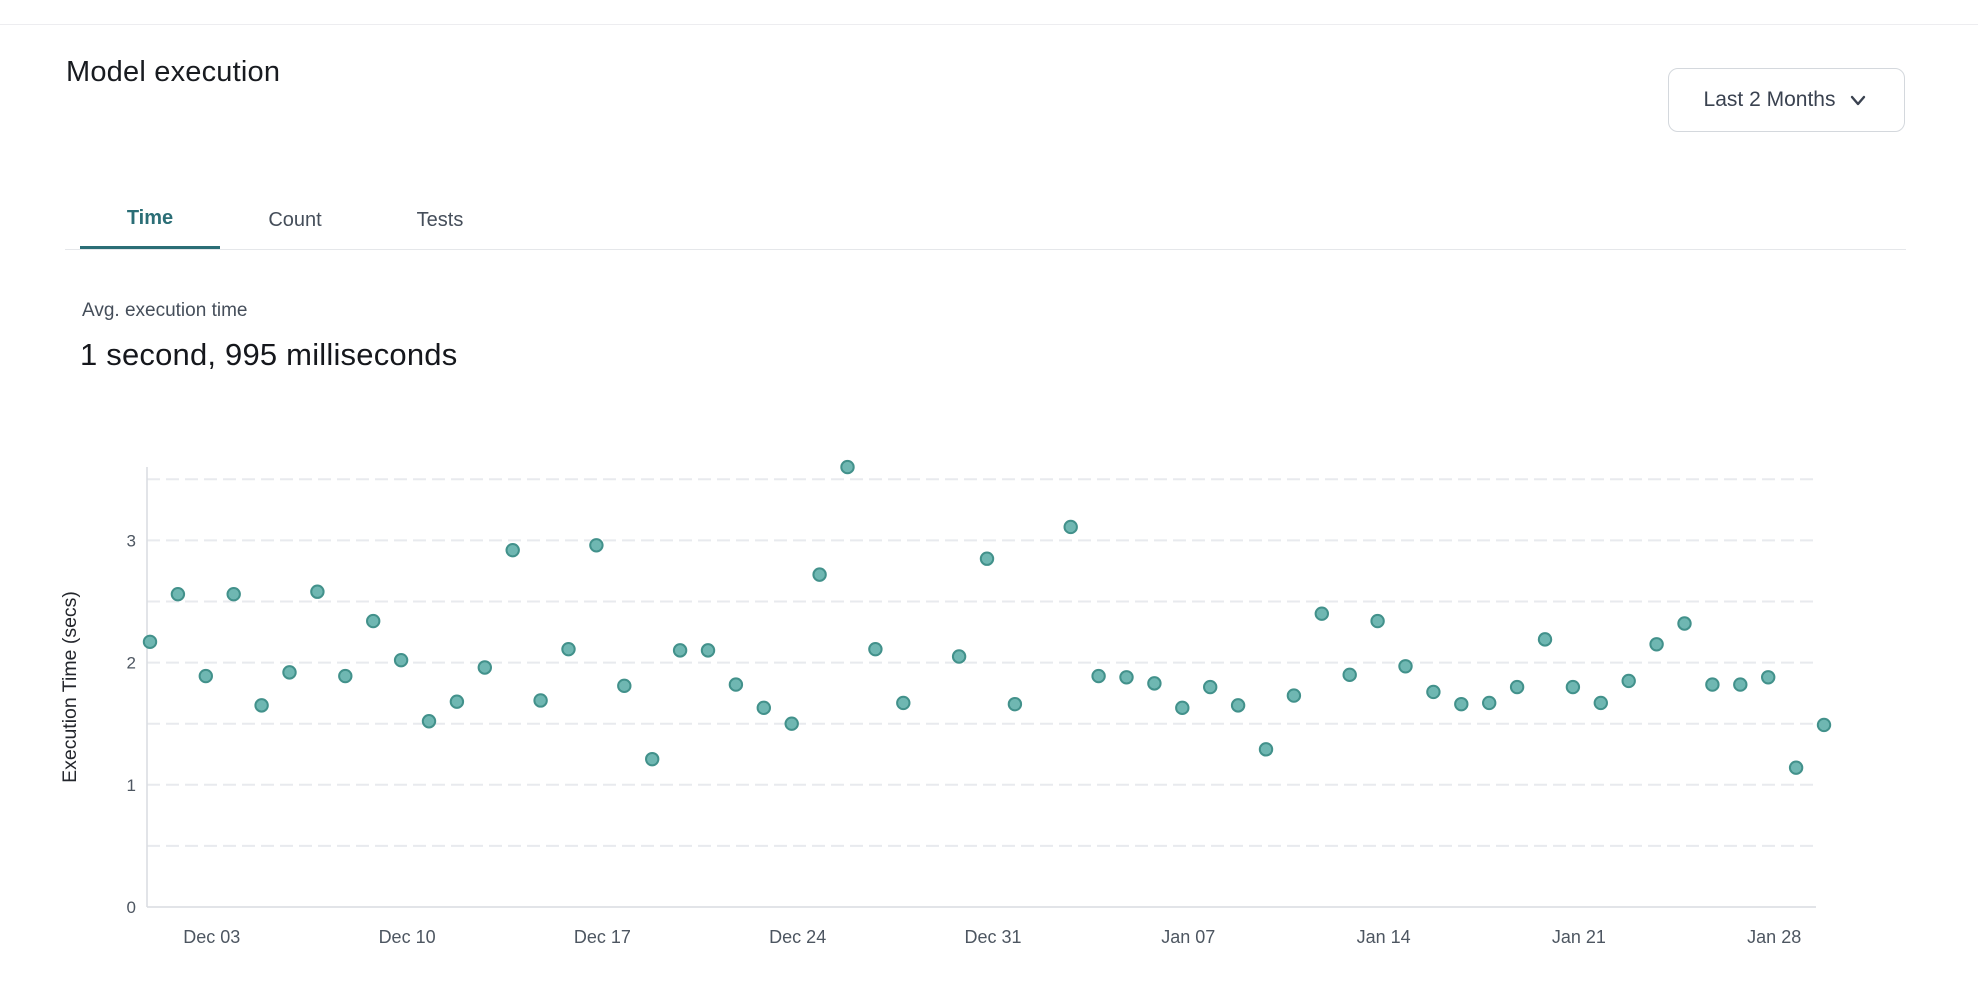  What do you see at coordinates (165, 310) in the screenshot?
I see `metric-label: Avg. execution time` at bounding box center [165, 310].